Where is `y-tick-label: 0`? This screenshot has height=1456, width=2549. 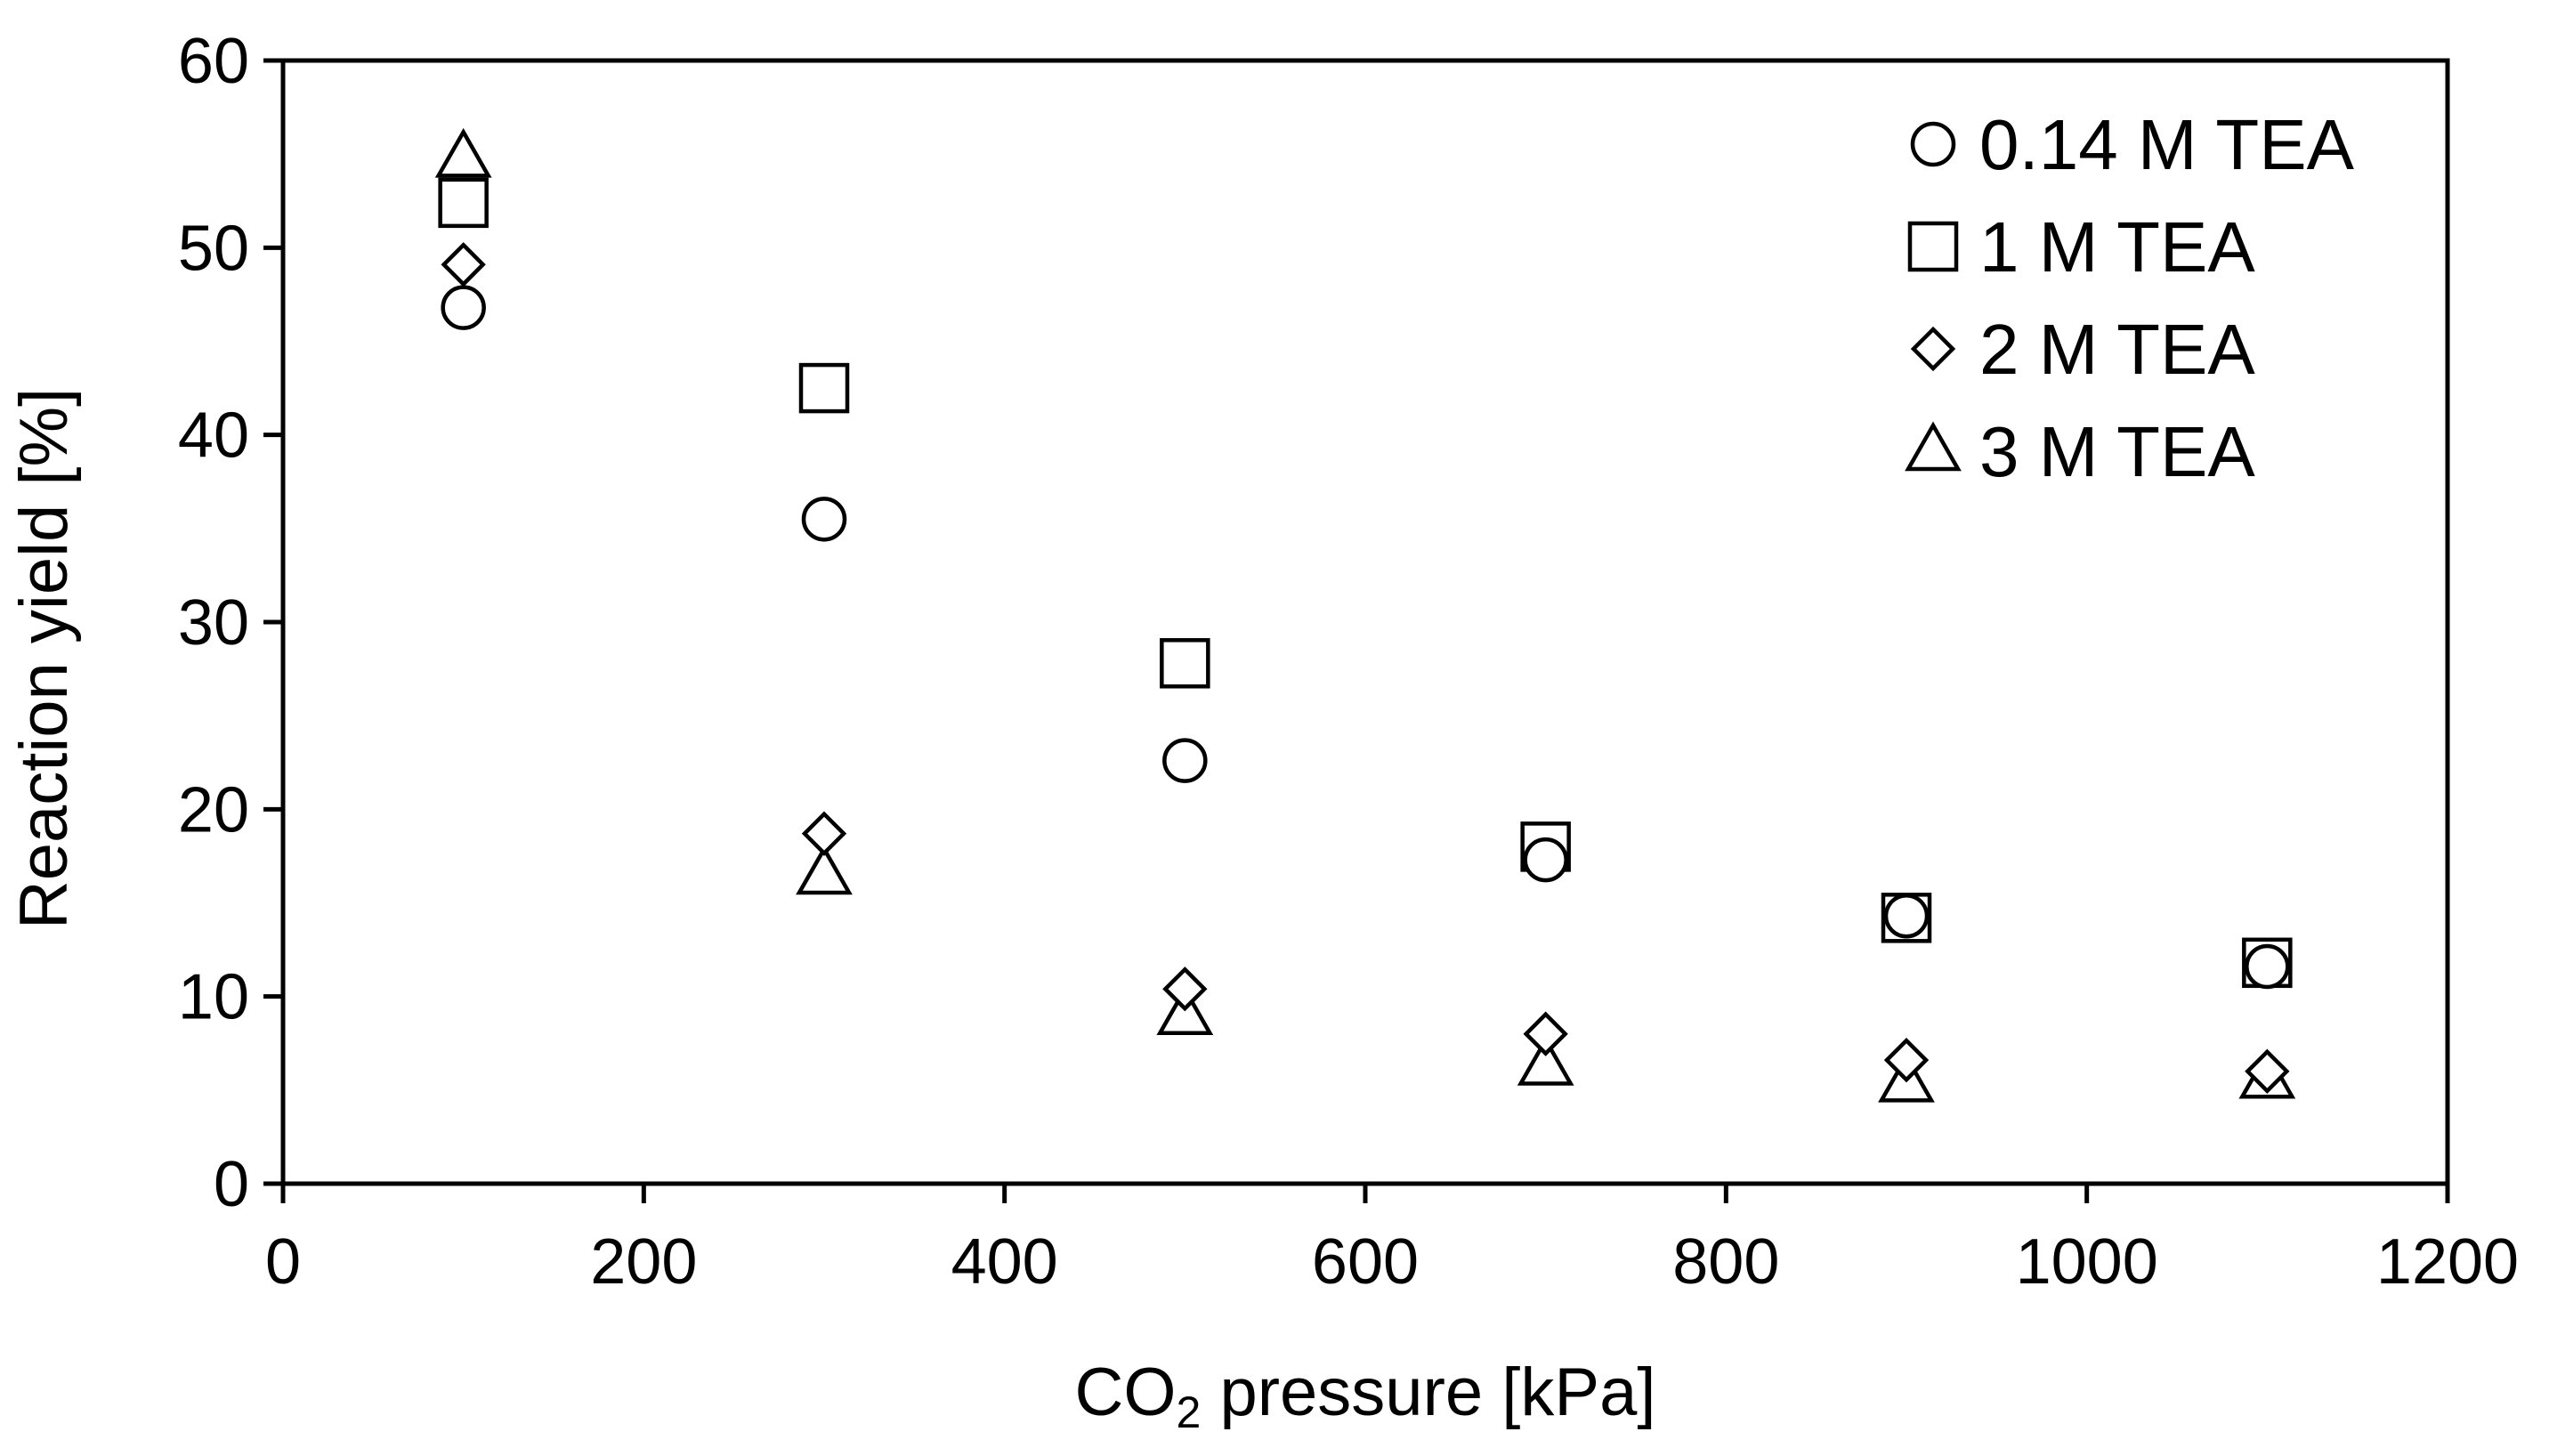 y-tick-label: 0 is located at coordinates (231, 1184).